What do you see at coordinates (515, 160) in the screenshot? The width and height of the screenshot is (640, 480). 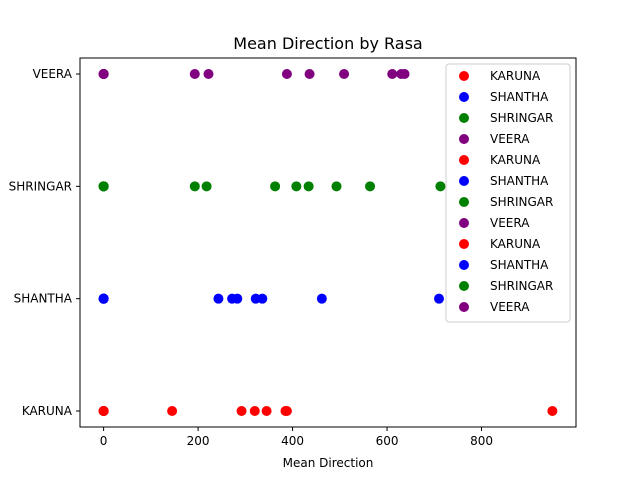 I see `legend-label-4: KARUNA` at bounding box center [515, 160].